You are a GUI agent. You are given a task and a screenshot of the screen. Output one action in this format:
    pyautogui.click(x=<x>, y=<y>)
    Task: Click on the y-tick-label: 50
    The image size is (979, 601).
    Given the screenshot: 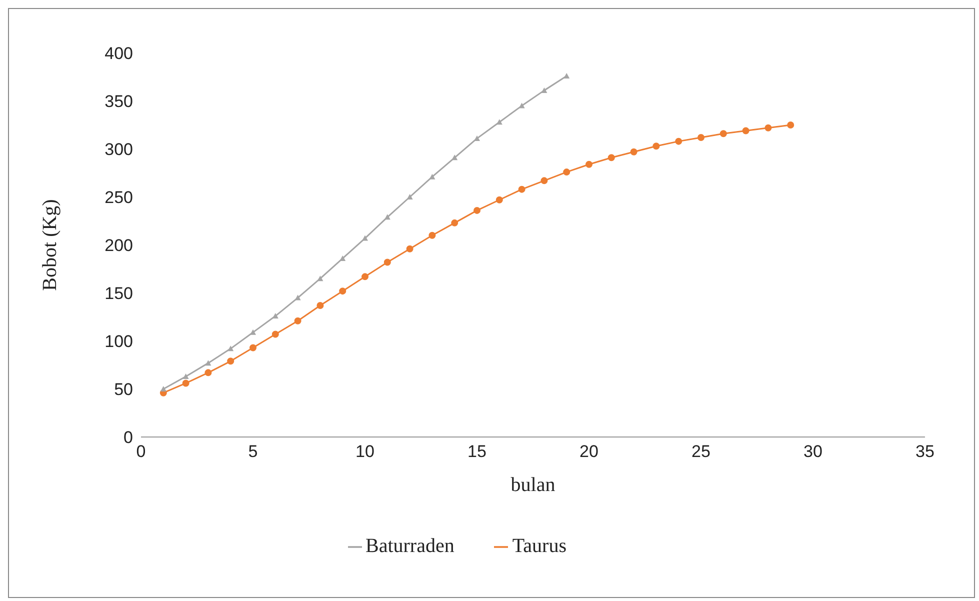 What is the action you would take?
    pyautogui.click(x=123, y=390)
    